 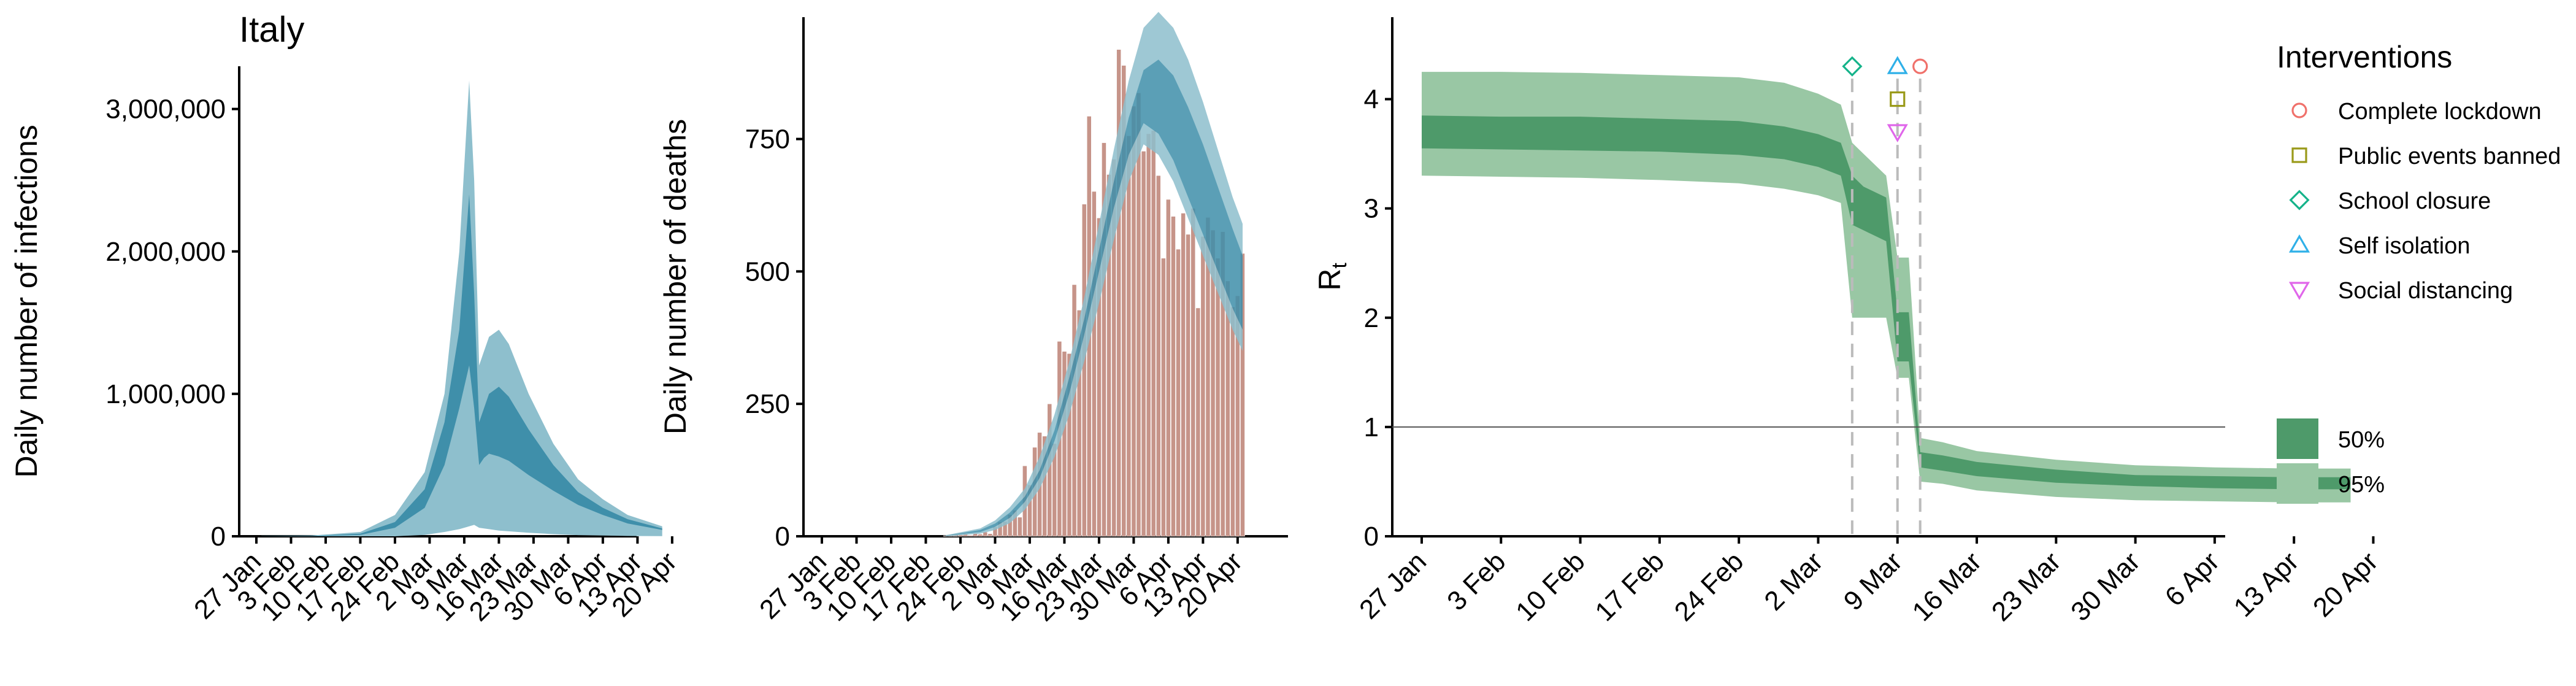 I want to click on legend-item-label: Complete lockdown, so click(x=2440, y=112).